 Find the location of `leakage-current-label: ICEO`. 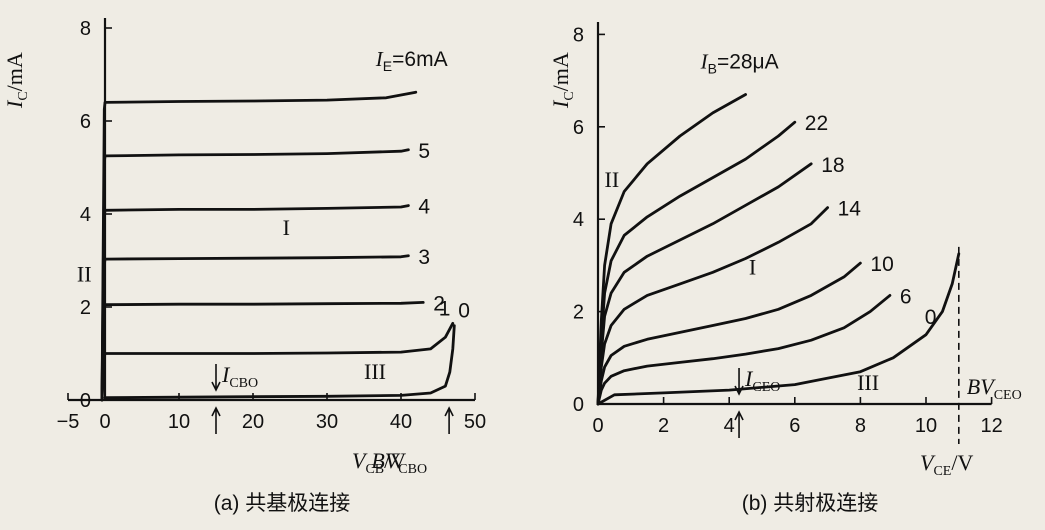

leakage-current-label: ICEO is located at coordinates (762, 380).